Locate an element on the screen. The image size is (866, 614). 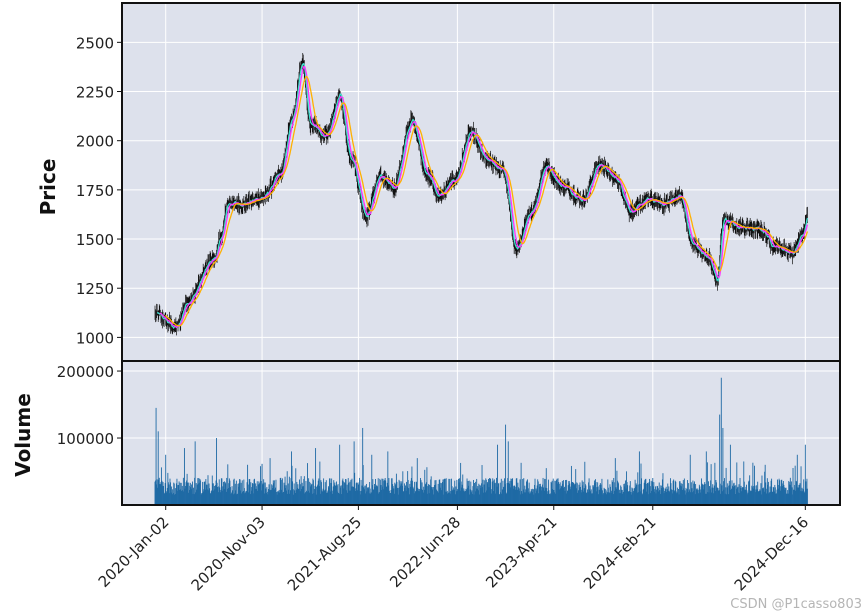
x-tick-label: 2020-Nov-03 is located at coordinates (228, 553).